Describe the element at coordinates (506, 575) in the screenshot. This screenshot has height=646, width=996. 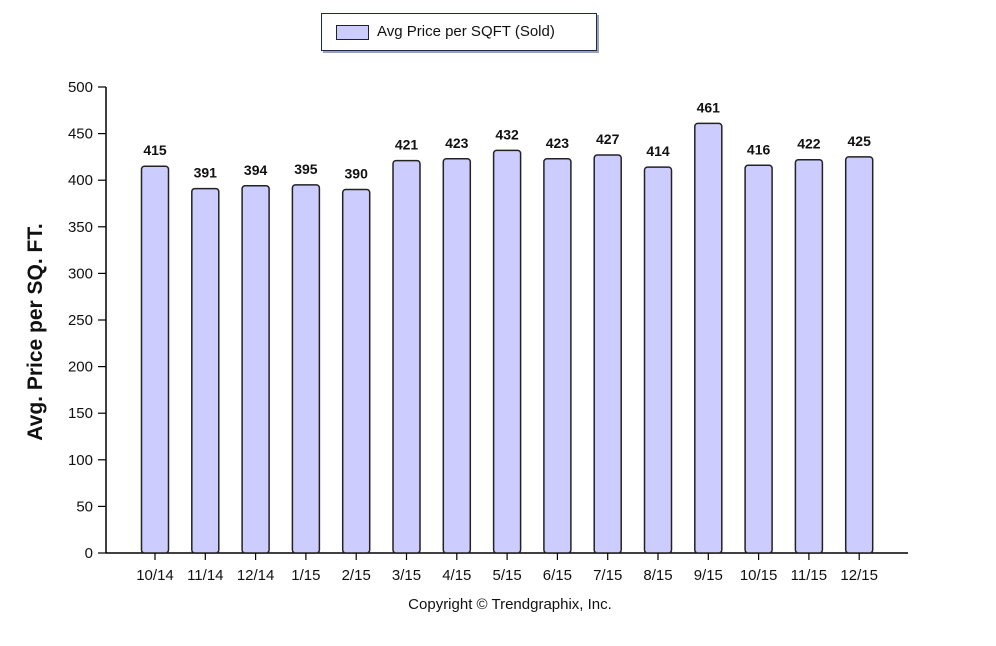
I see `x-tick-label: 5/15` at that location.